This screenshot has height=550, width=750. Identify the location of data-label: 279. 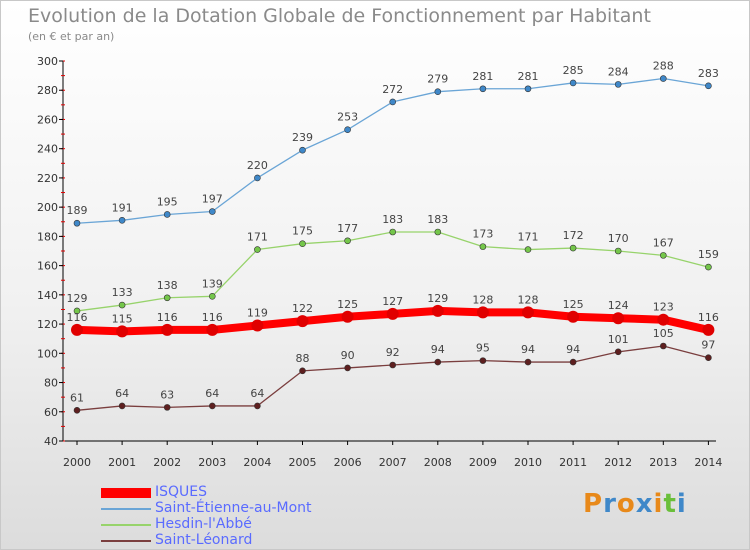
(437, 79).